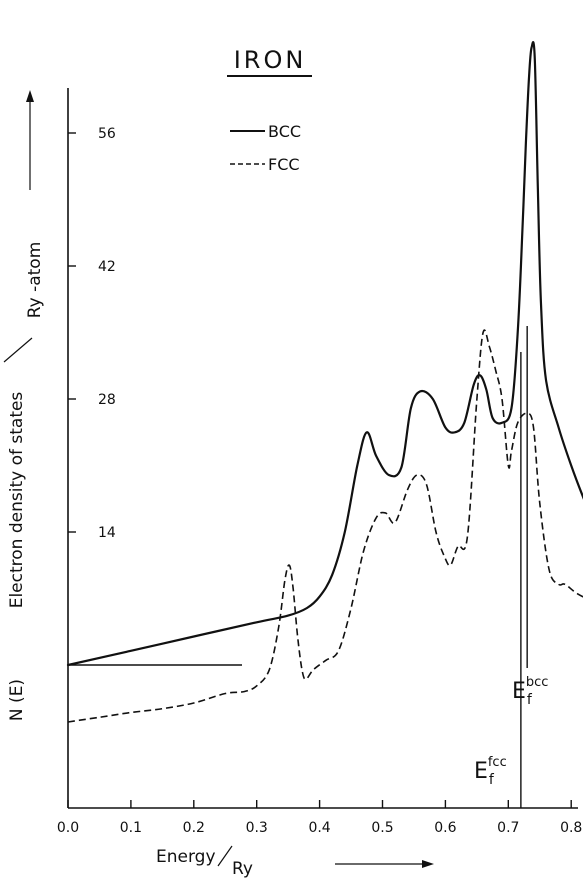  Describe the element at coordinates (519, 691) in the screenshot. I see `fermi-bcc-base: E` at that location.